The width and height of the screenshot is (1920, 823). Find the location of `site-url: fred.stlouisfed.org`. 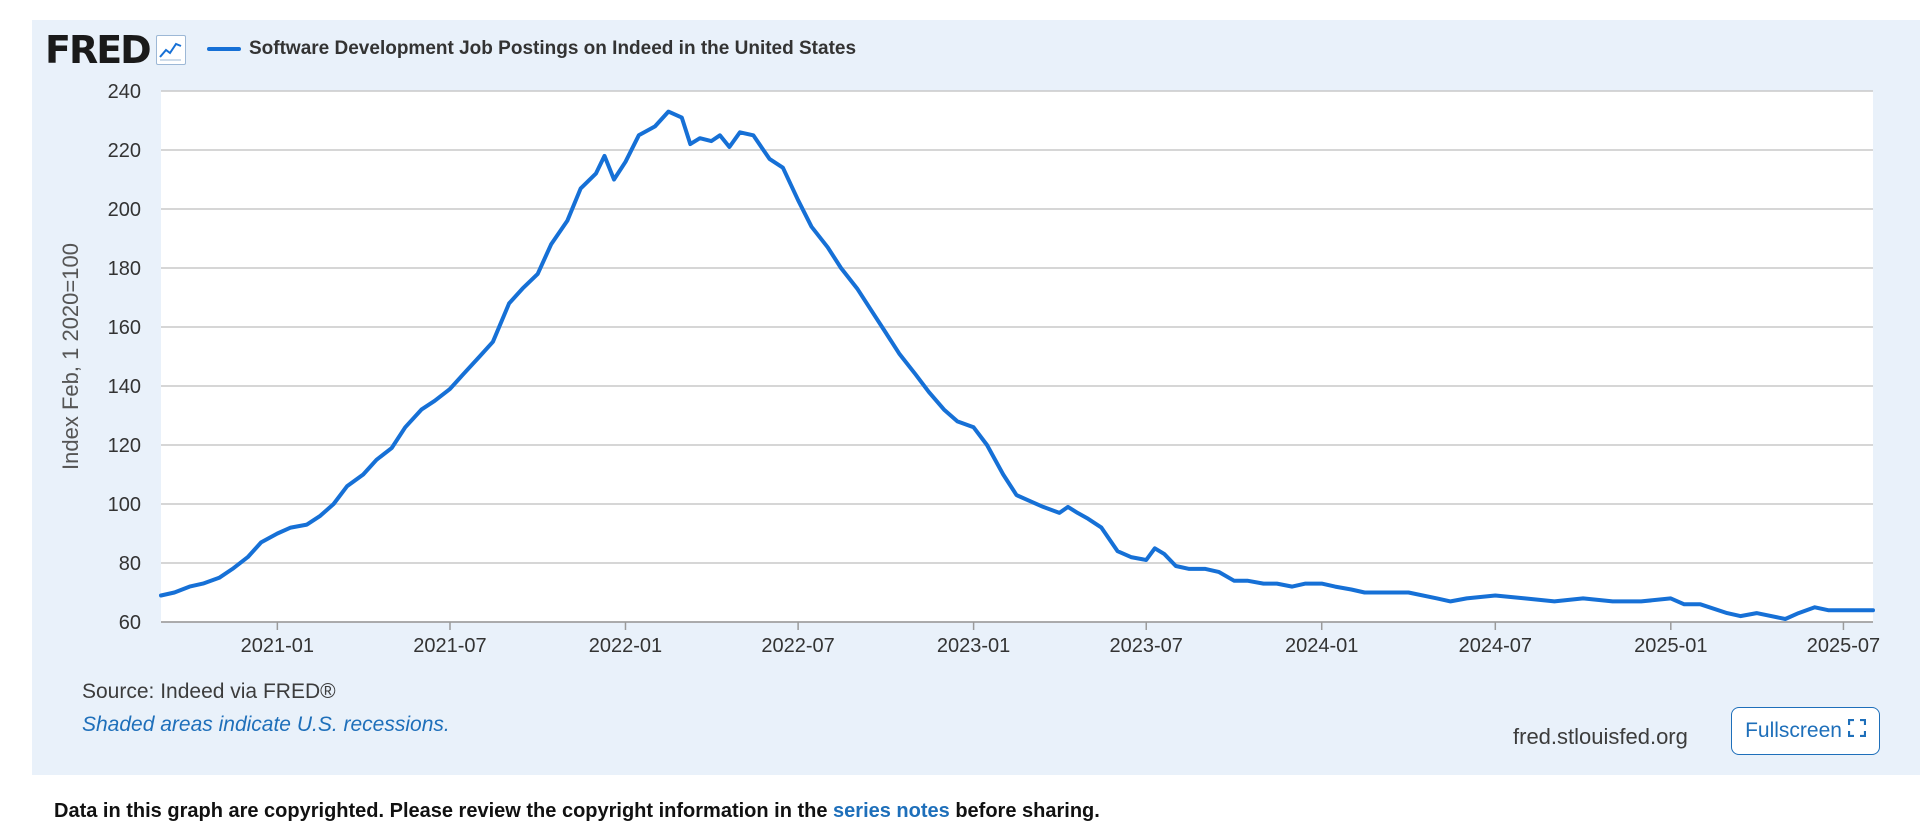

site-url: fred.stlouisfed.org is located at coordinates (1600, 736).